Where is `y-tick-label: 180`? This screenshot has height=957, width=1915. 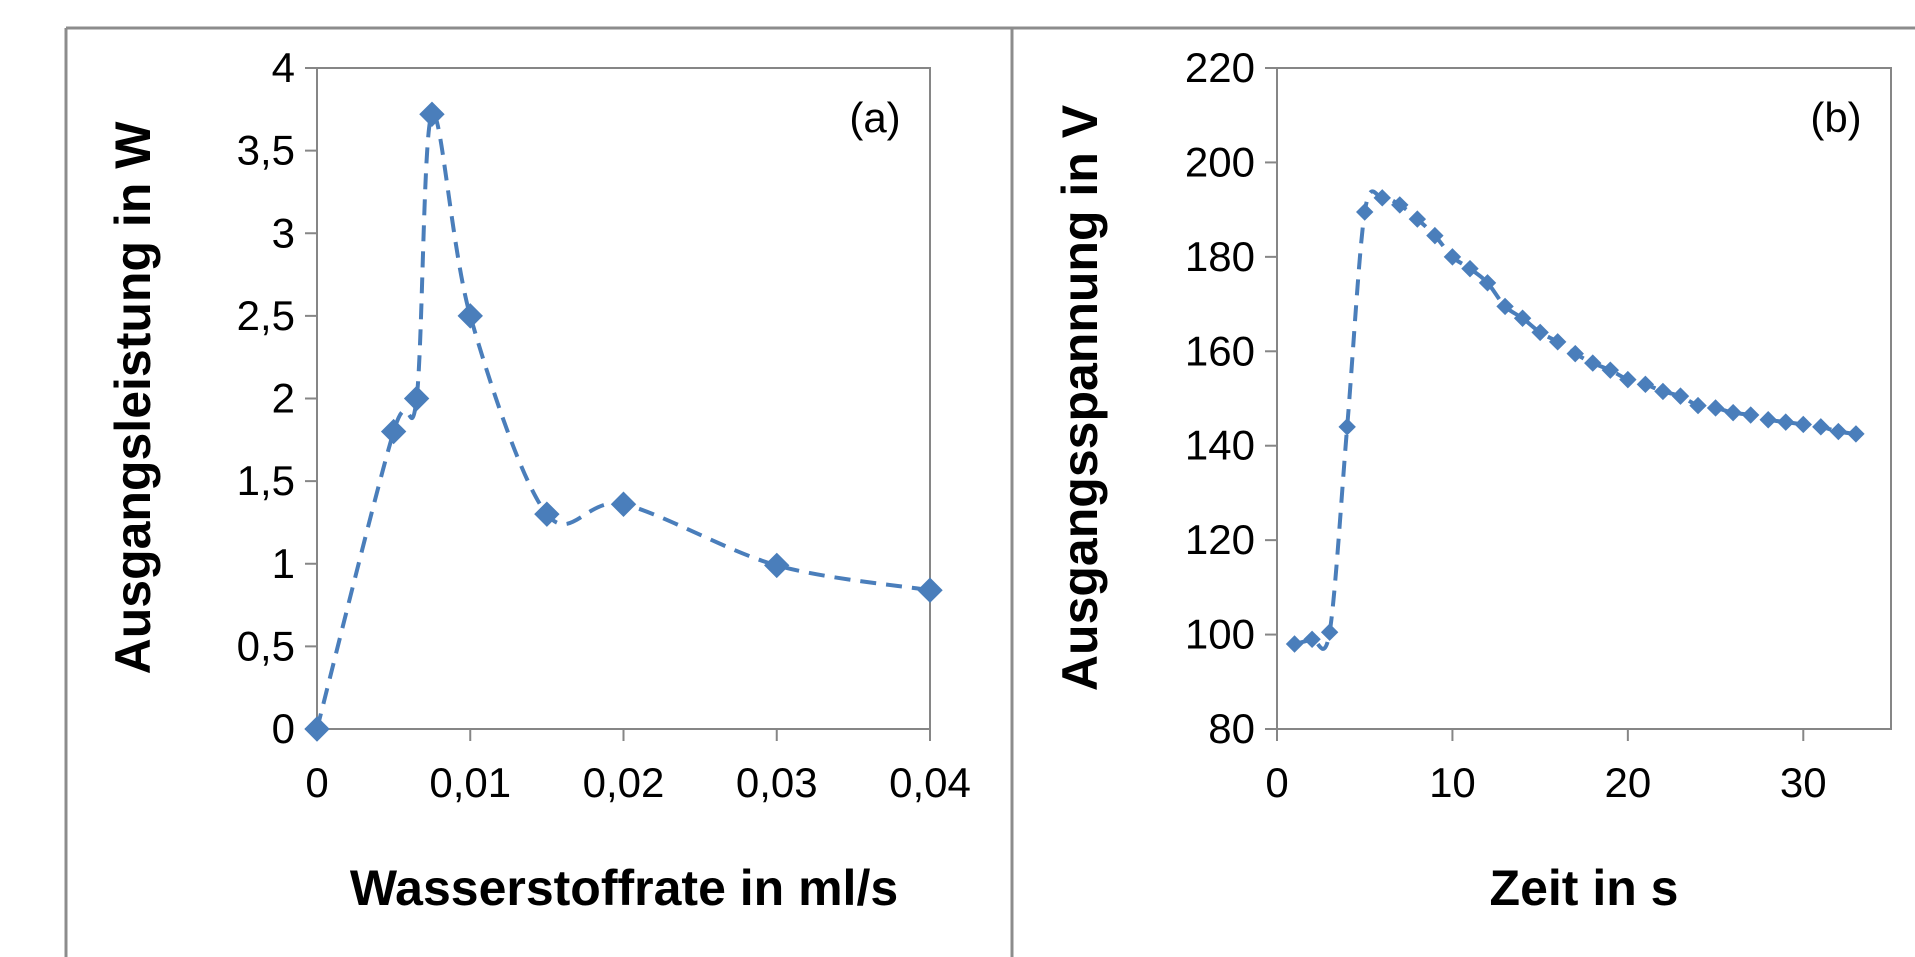
y-tick-label: 180 is located at coordinates (1220, 256).